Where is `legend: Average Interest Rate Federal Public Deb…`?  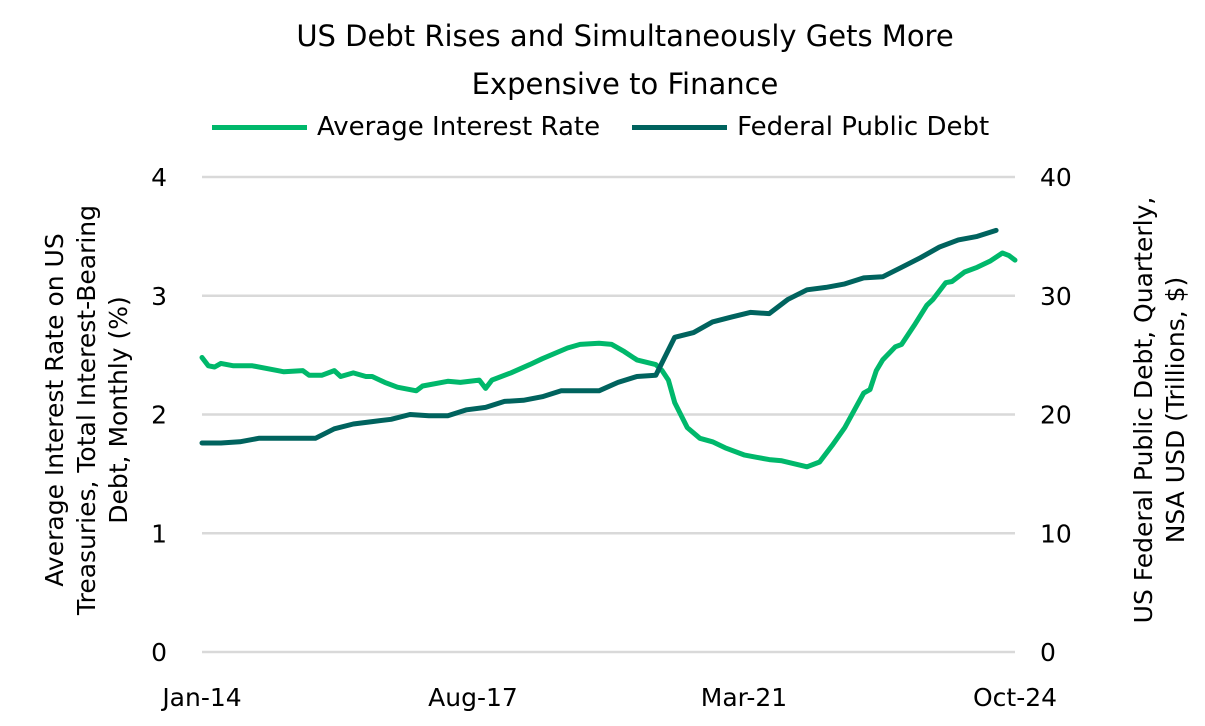 legend: Average Interest Rate Federal Public Deb… is located at coordinates (616, 127).